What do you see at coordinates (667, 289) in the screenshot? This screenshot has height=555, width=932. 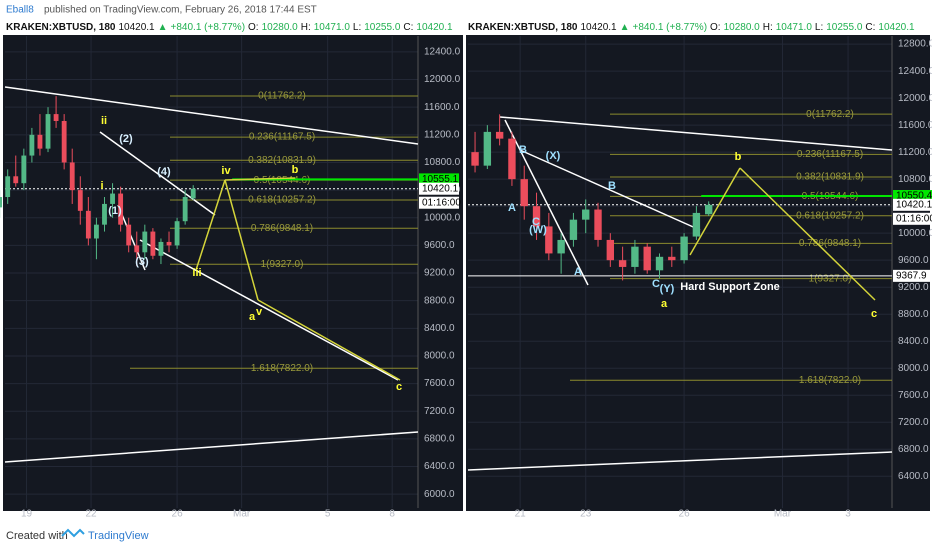 I see `wave-label: (Y)` at bounding box center [667, 289].